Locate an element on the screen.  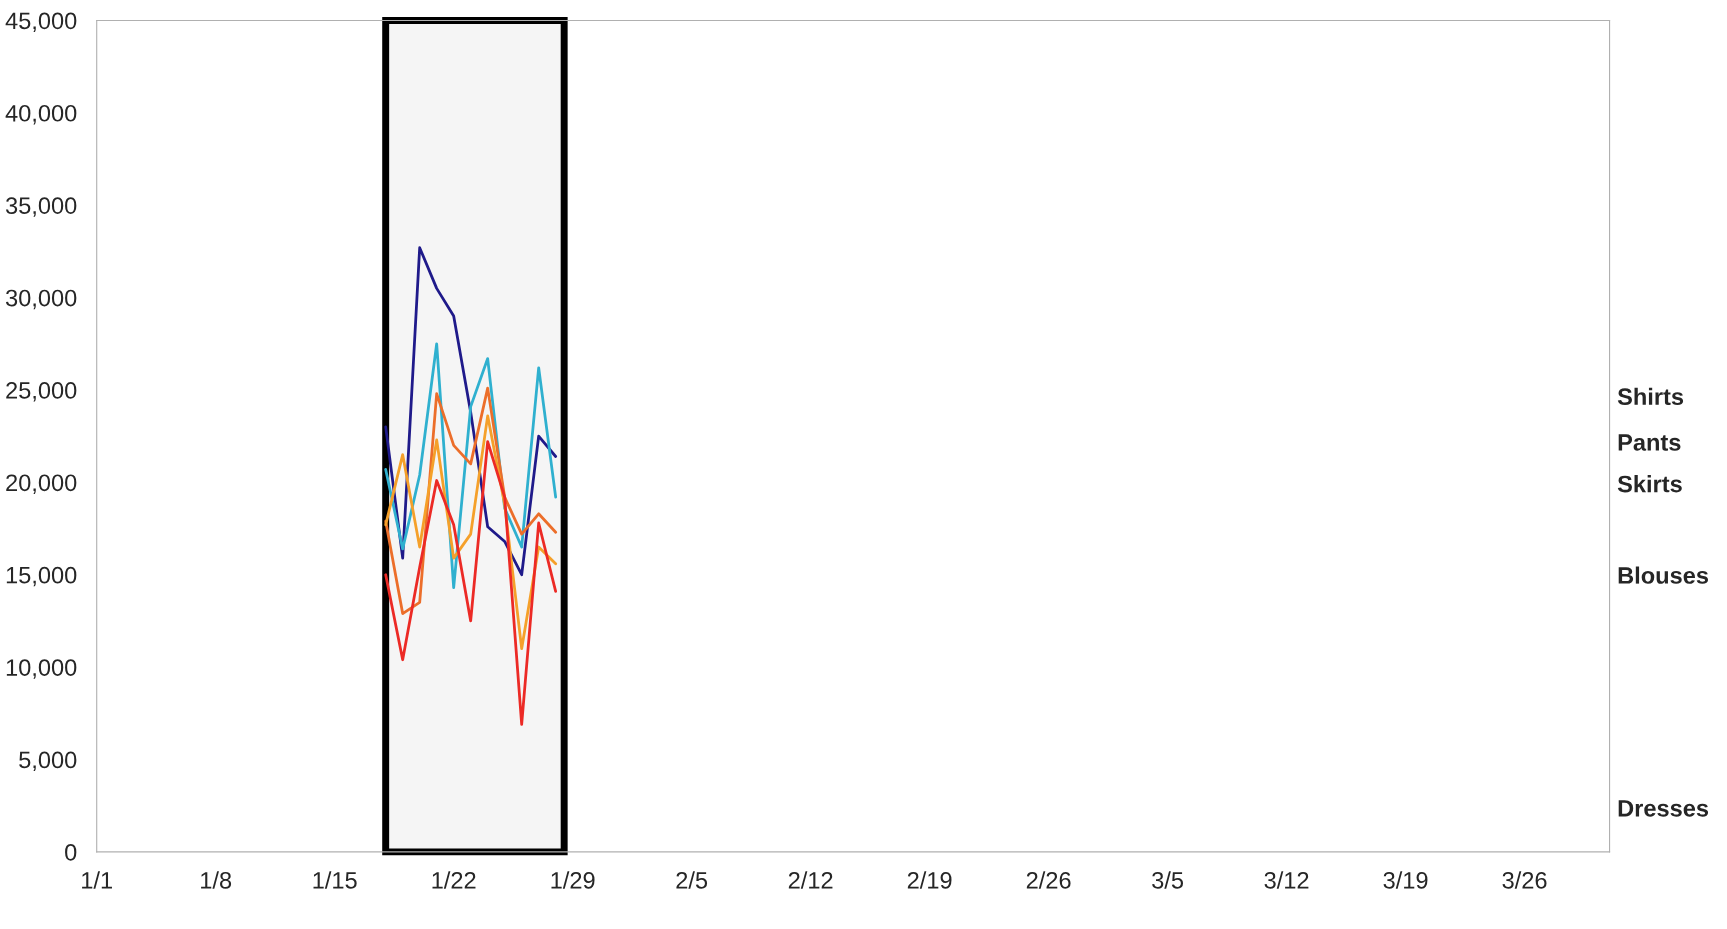
x-tick-label: 1/22 is located at coordinates (454, 880).